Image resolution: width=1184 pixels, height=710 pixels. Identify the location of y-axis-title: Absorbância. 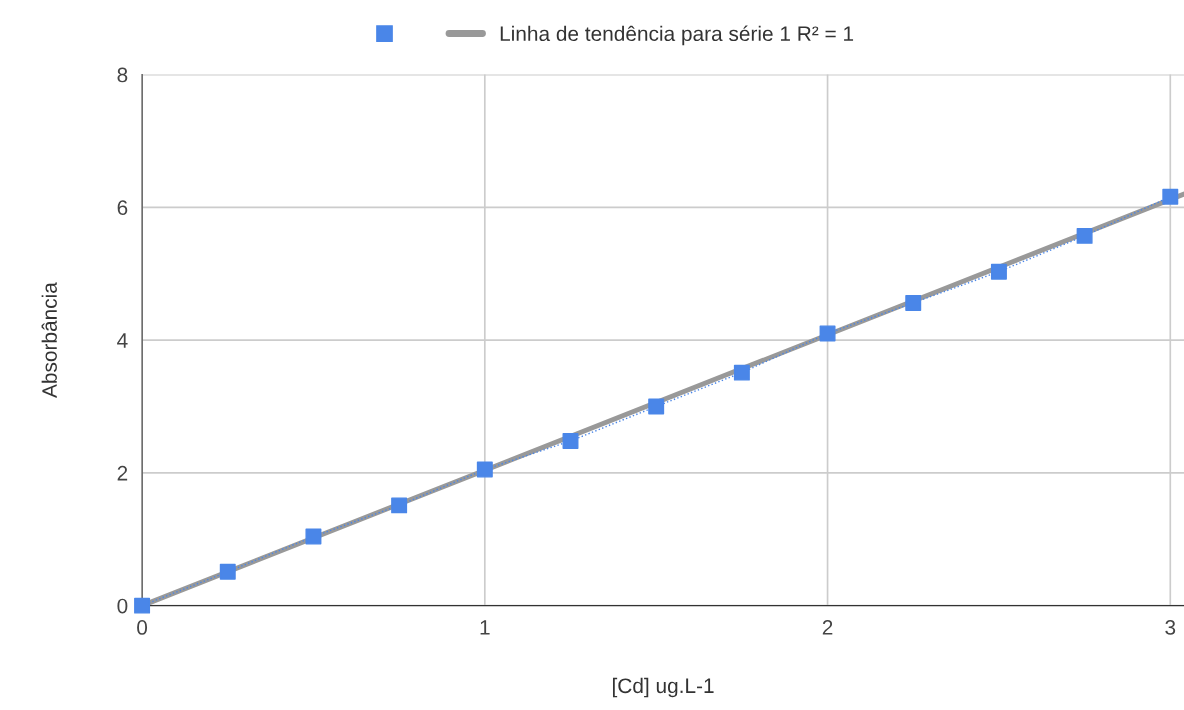
(49, 340).